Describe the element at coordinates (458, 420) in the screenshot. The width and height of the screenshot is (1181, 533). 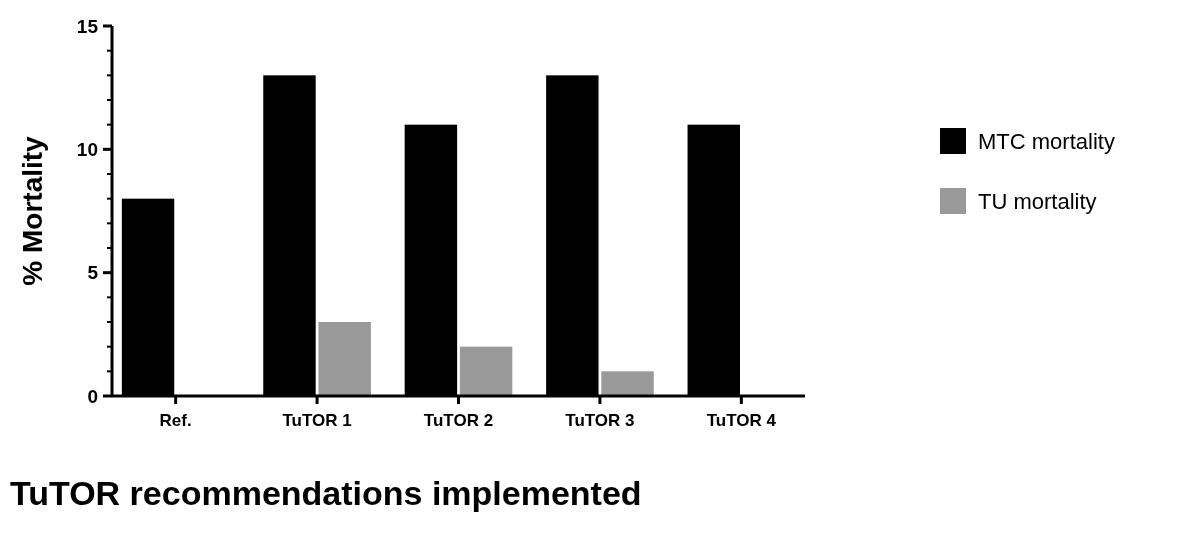
I see `x-tick-label: TuTOR 2` at that location.